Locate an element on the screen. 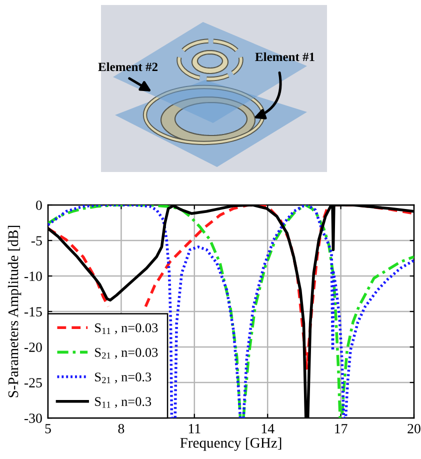 This screenshot has height=459, width=421. y-tick-label: -25 is located at coordinates (33, 383).